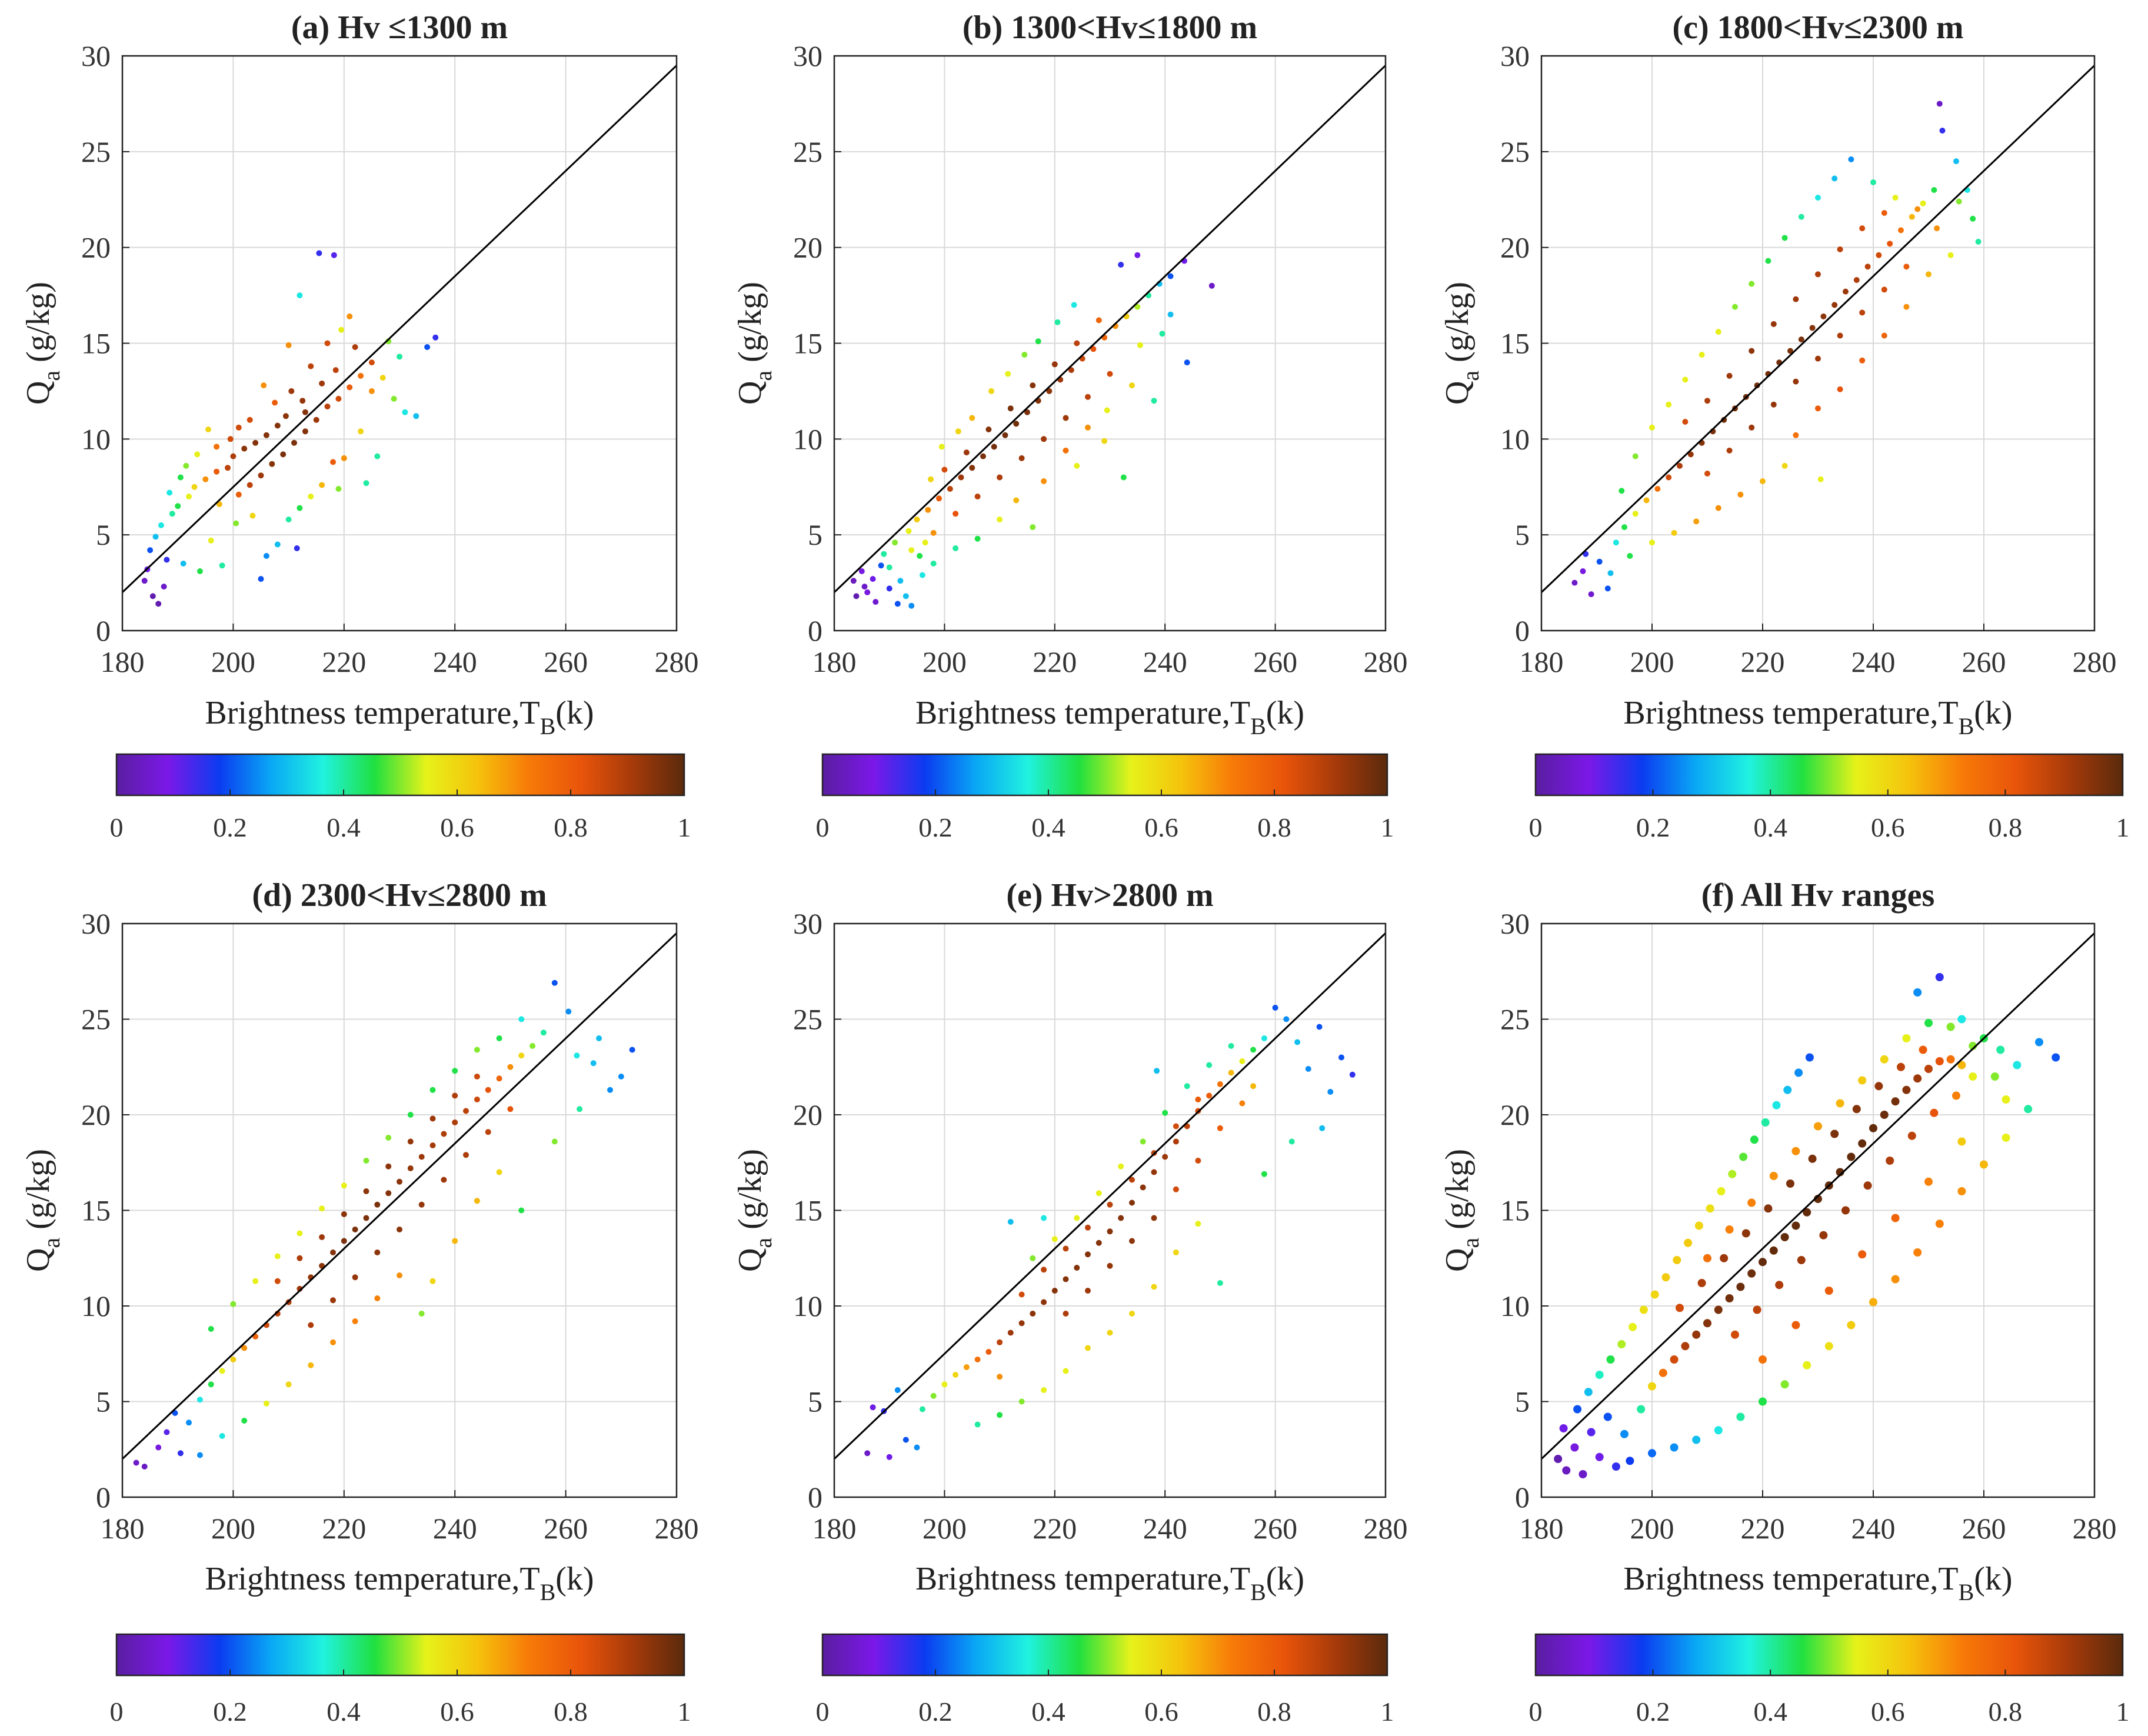 The width and height of the screenshot is (2148, 1736). Describe the element at coordinates (1790, 713) in the screenshot. I see `x-axis-label-main: Brightness temperature,T` at that location.